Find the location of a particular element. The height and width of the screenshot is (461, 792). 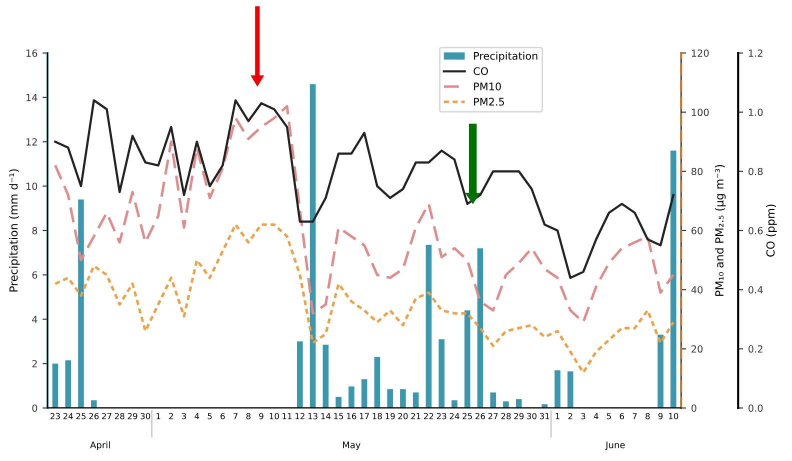

x-tick-label: 12 is located at coordinates (300, 416).